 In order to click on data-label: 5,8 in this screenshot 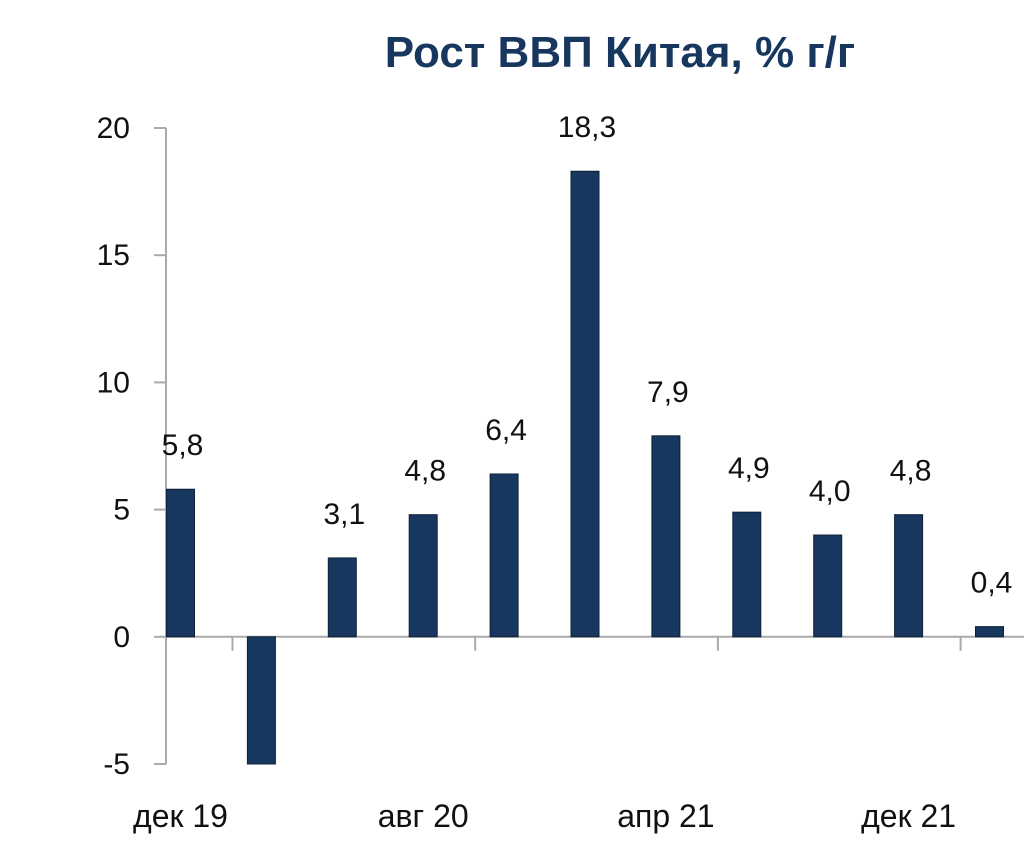, I will do `click(183, 445)`.